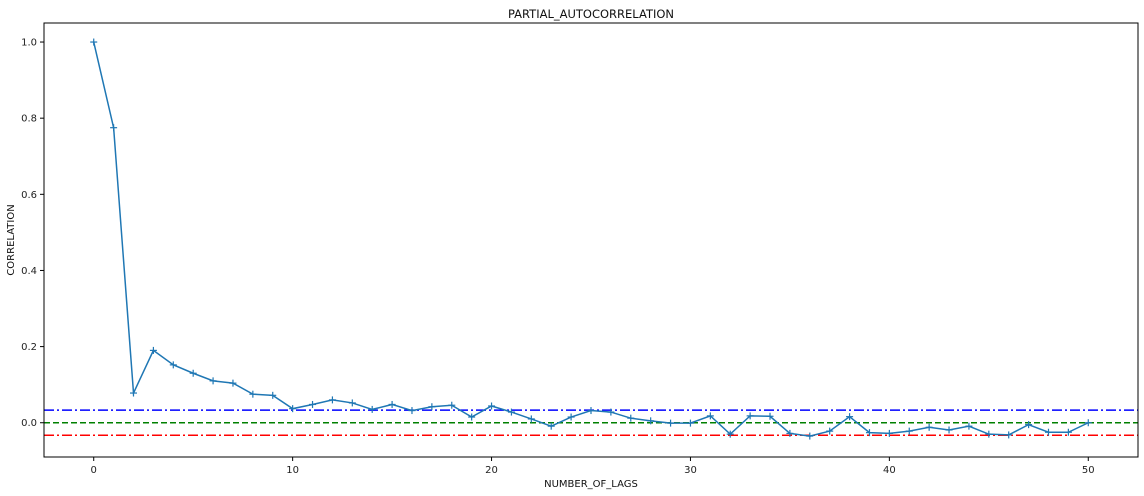  Describe the element at coordinates (591, 14) in the screenshot. I see `chart-title: PARTIAL_AUTOCORRELATION` at that location.